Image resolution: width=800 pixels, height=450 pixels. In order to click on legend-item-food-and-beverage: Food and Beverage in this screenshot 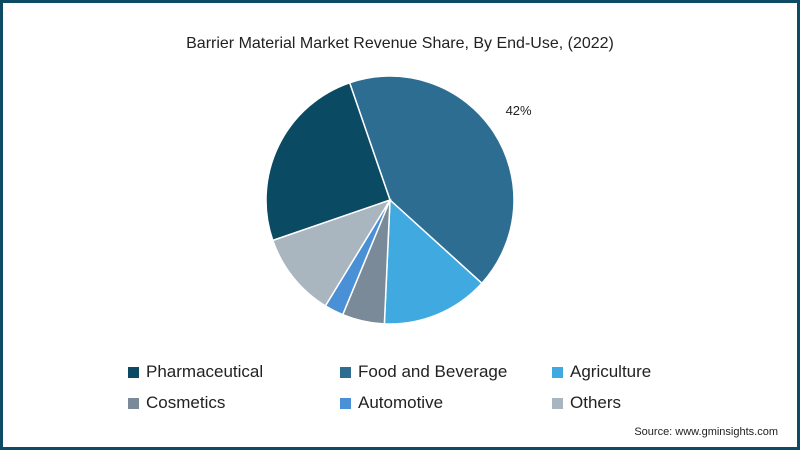, I will do `click(423, 372)`.